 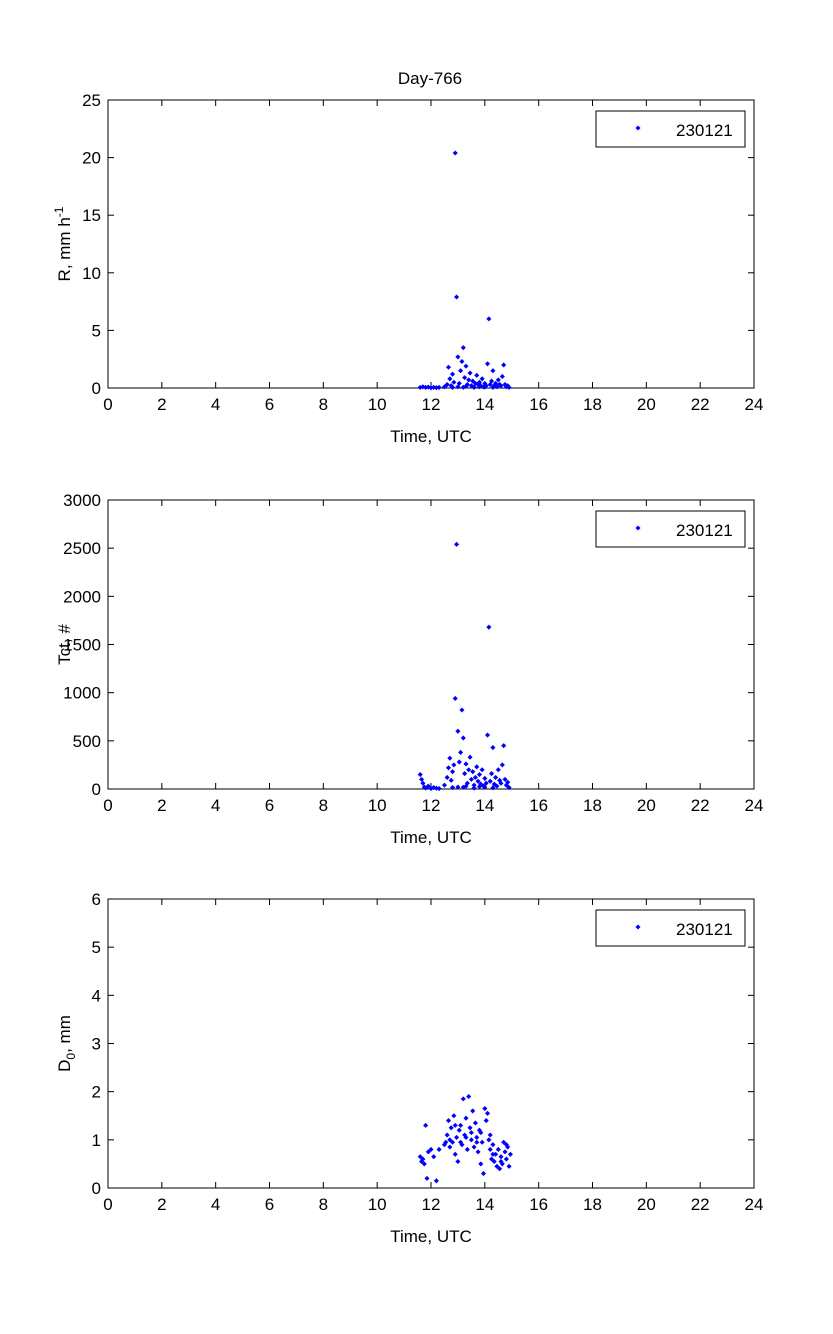 What do you see at coordinates (87, 741) in the screenshot?
I see `y-tick-label: 500` at bounding box center [87, 741].